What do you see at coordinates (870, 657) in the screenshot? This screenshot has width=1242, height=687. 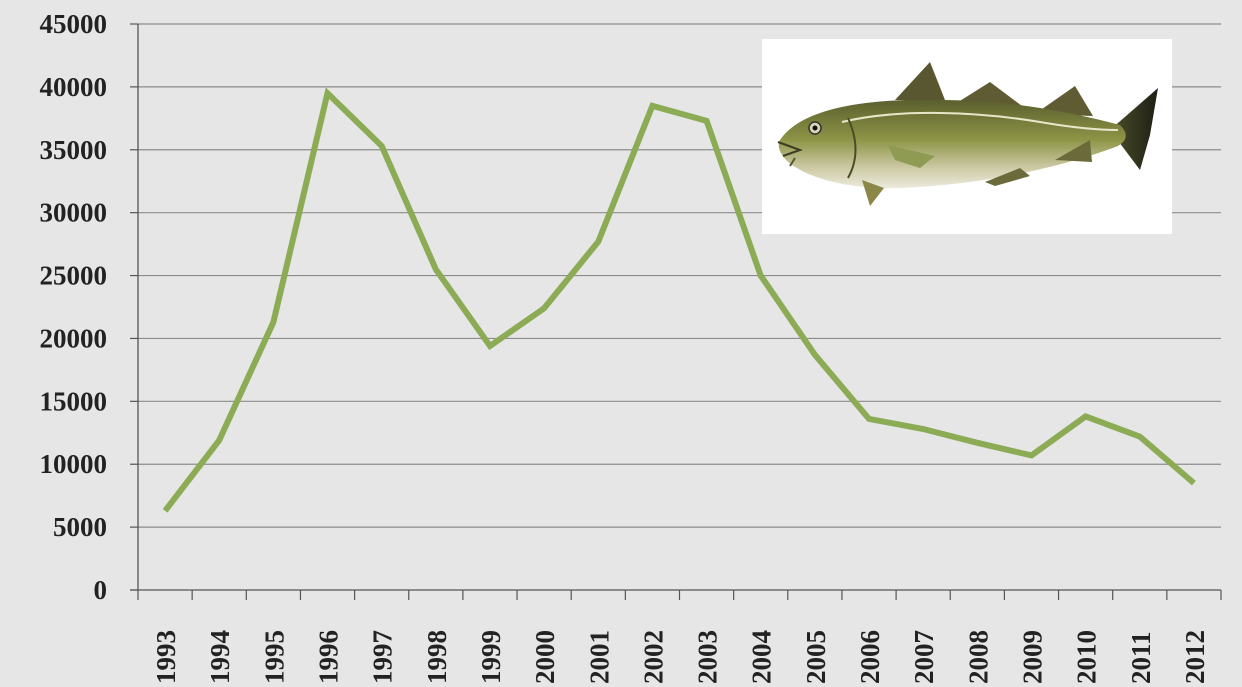 I see `x-tick-label: 2006` at bounding box center [870, 657].